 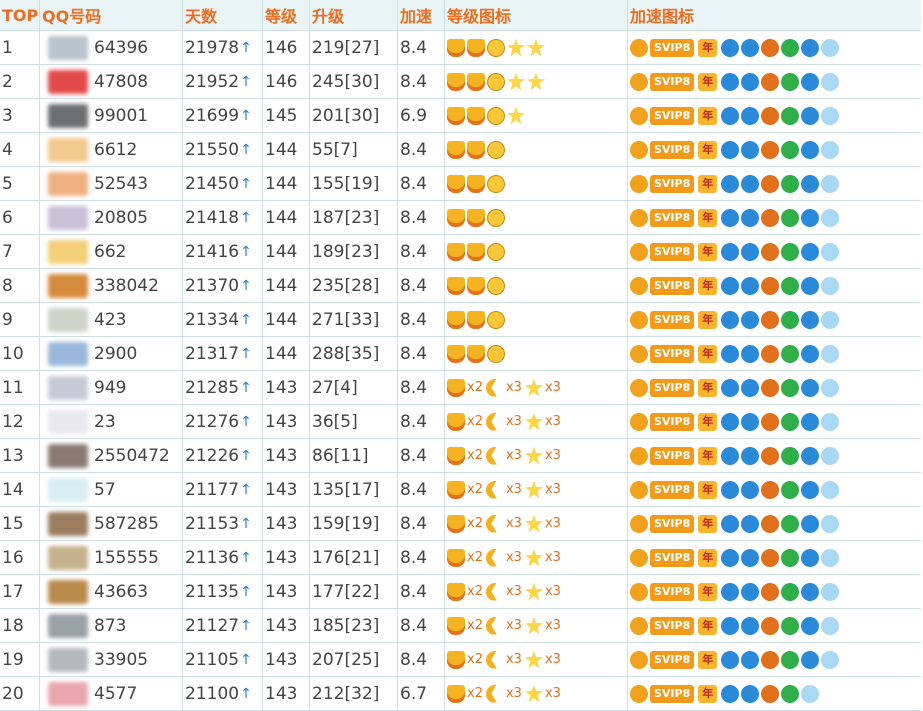 I want to click on upgrade: 207[25], so click(x=354, y=659).